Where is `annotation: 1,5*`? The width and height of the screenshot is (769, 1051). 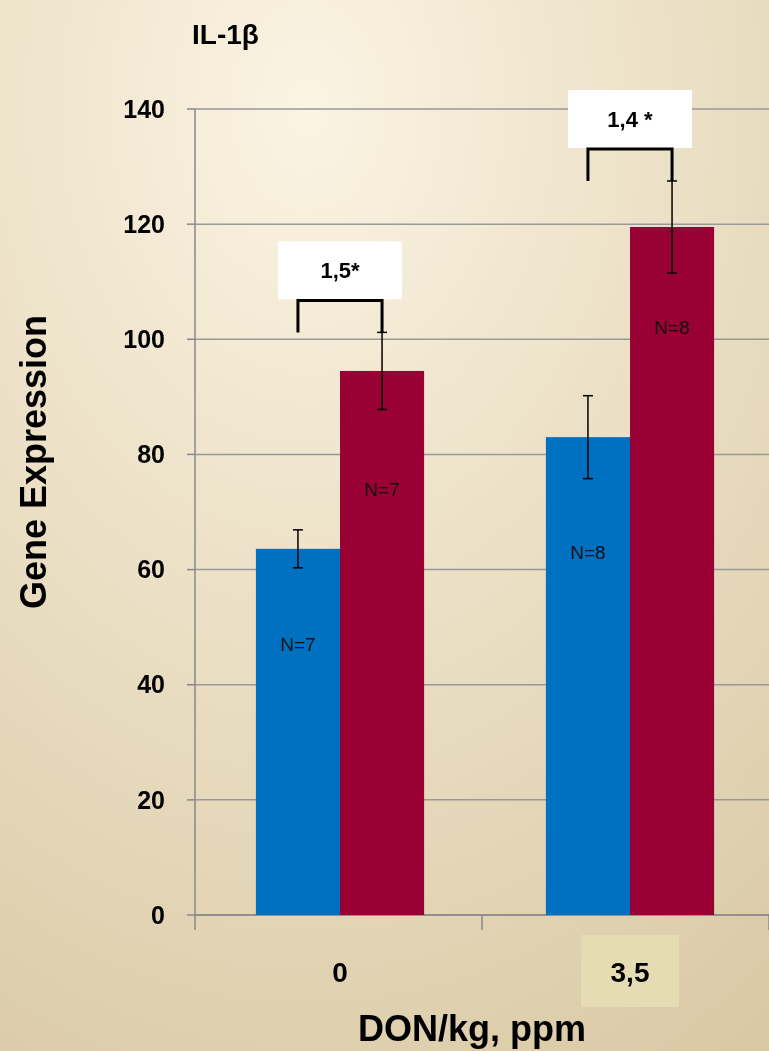 annotation: 1,5* is located at coordinates (340, 271).